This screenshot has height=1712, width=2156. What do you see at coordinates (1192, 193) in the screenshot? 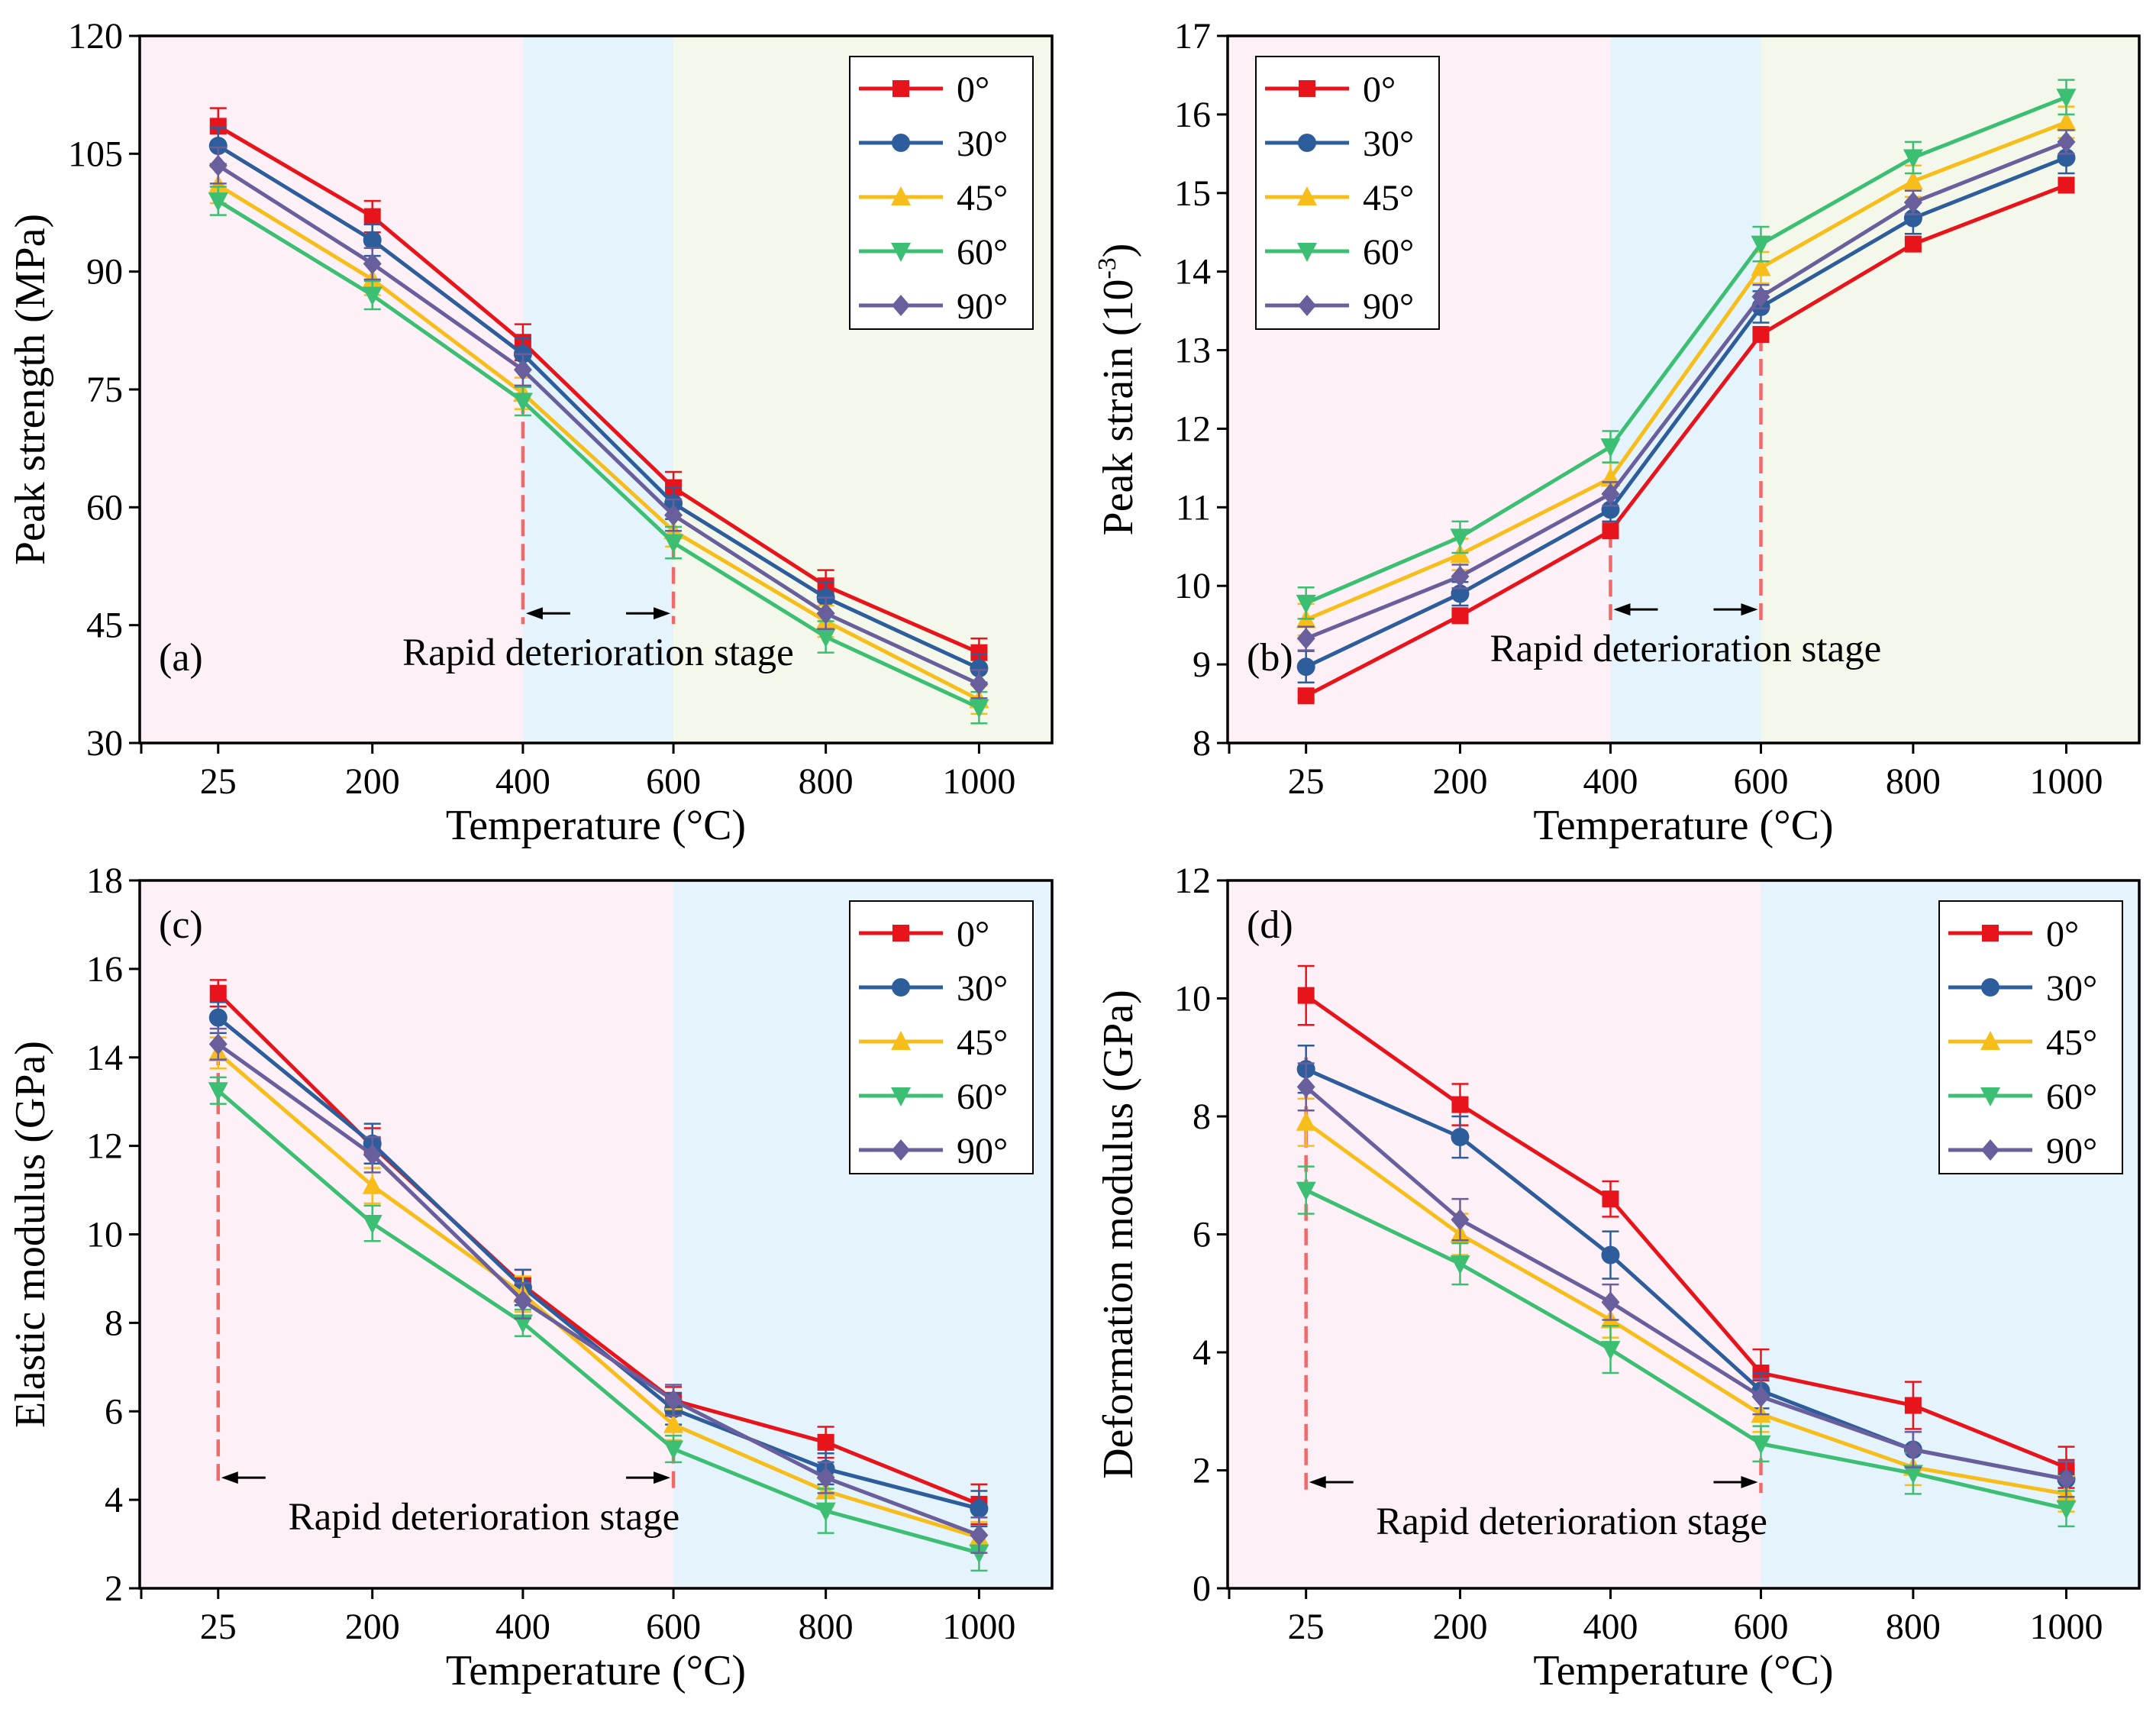
I see `y-tick-label: 15` at bounding box center [1192, 193].